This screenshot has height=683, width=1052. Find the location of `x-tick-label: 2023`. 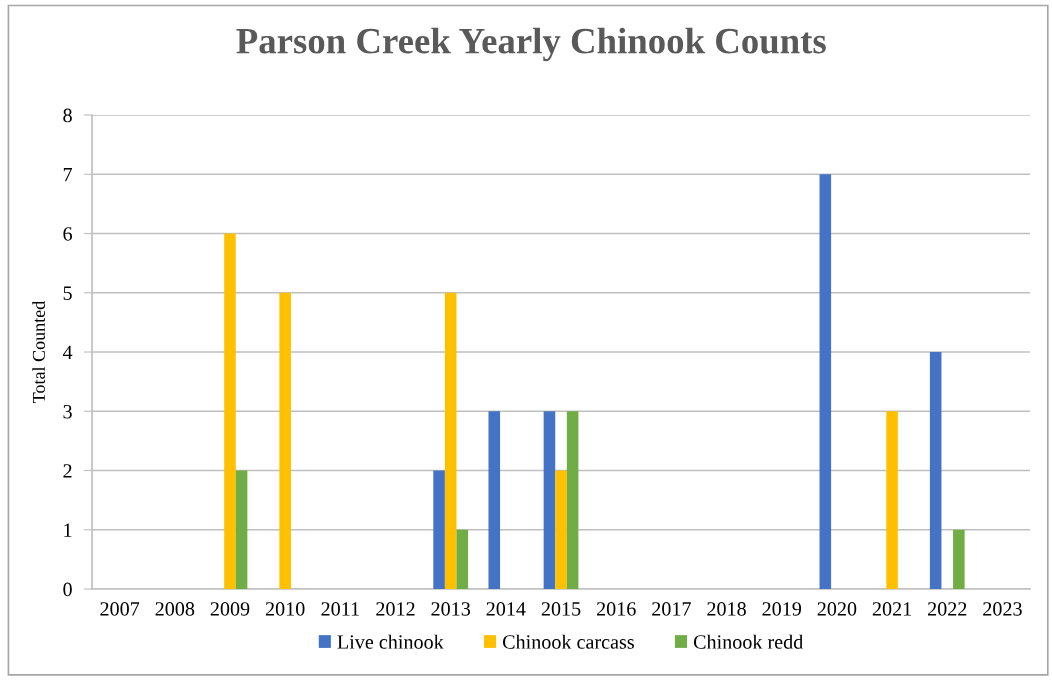

x-tick-label: 2023 is located at coordinates (1002, 609).